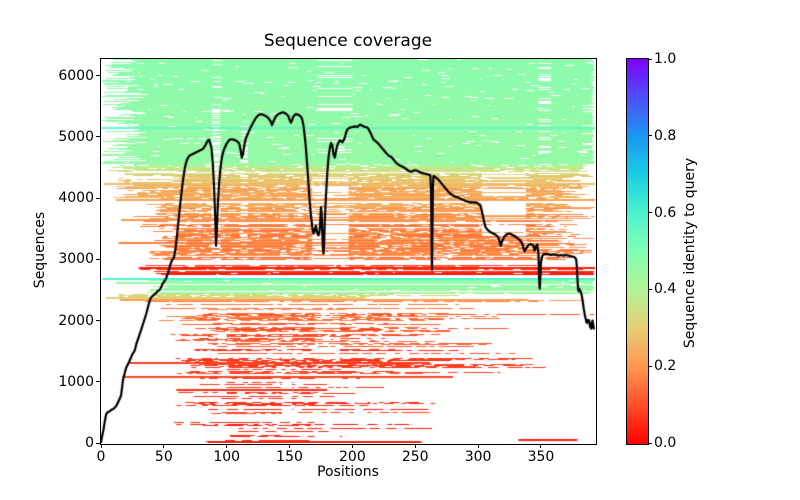 Image resolution: width=800 pixels, height=500 pixels. Describe the element at coordinates (348, 41) in the screenshot. I see `chart-title: Sequence coverage` at that location.